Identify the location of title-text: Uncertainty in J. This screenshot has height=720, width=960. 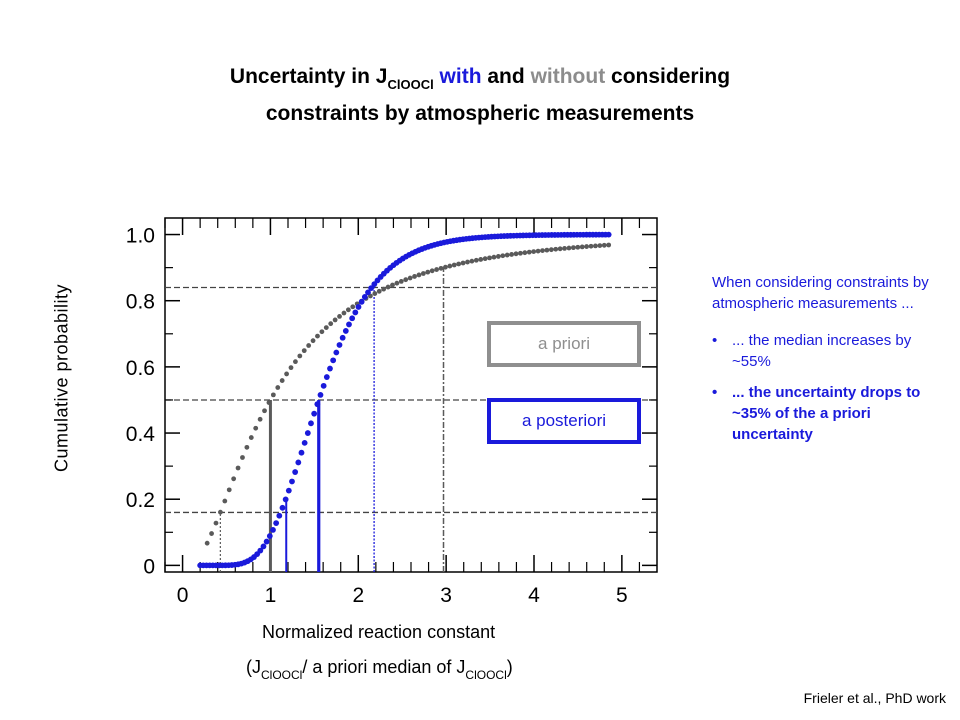
(308, 76).